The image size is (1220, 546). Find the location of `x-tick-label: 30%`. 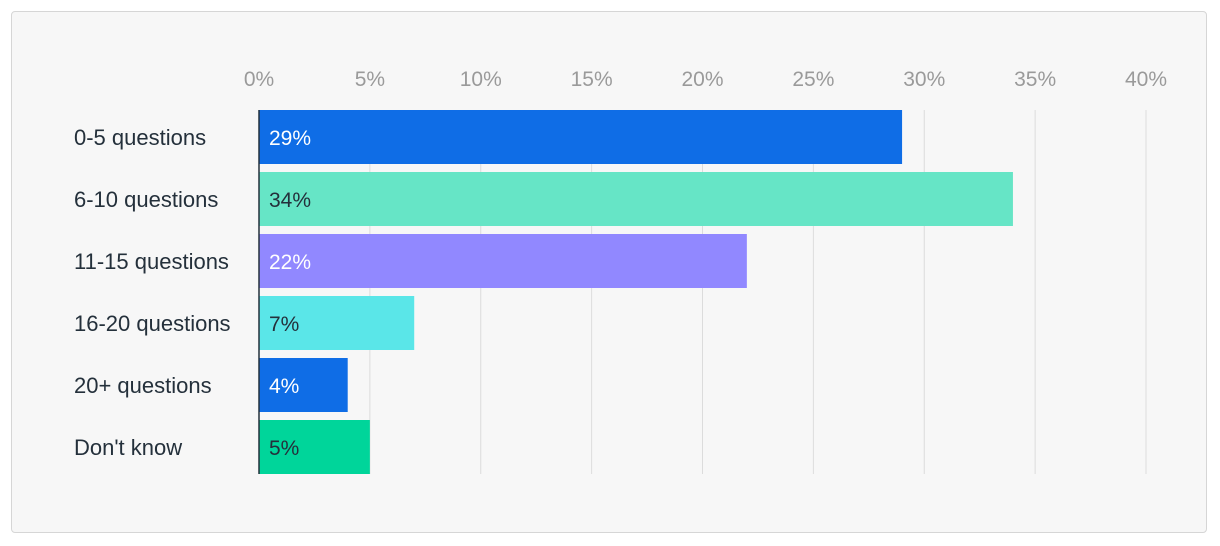

x-tick-label: 30% is located at coordinates (924, 79).